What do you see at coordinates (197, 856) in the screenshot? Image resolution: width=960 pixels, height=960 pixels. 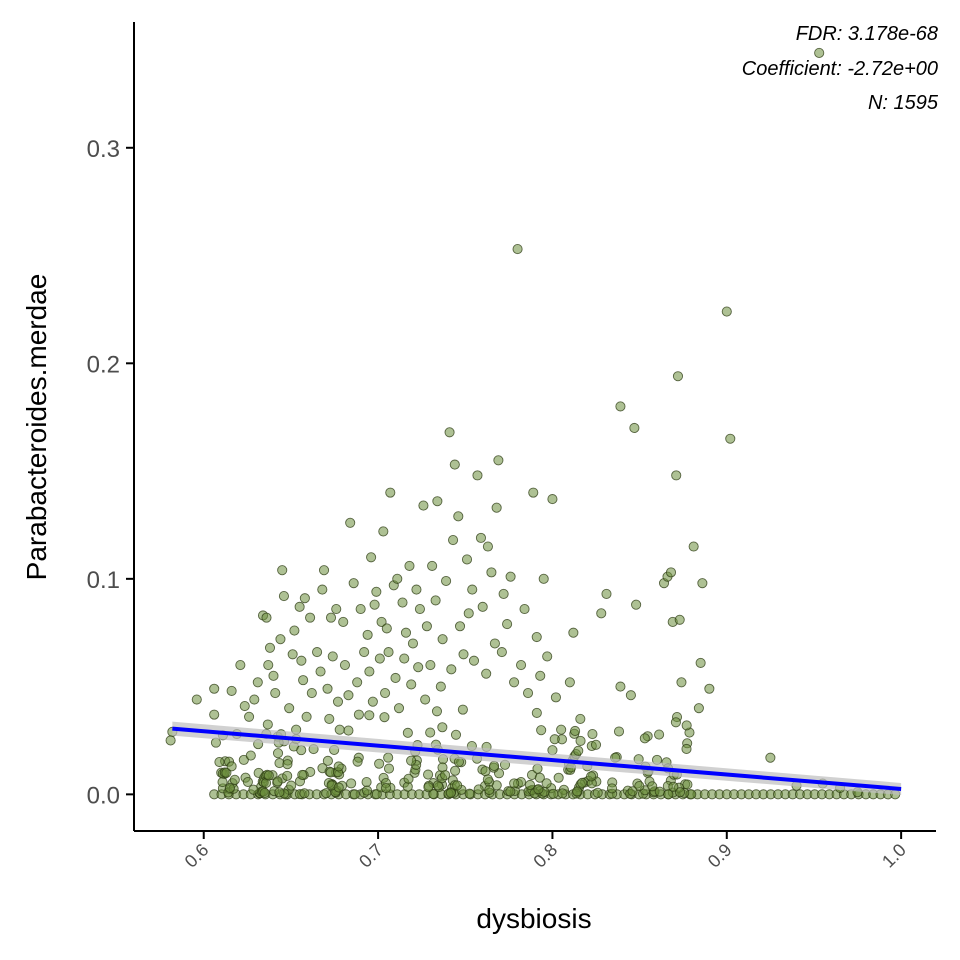 I see `x-tick-label: 0.6` at bounding box center [197, 856].